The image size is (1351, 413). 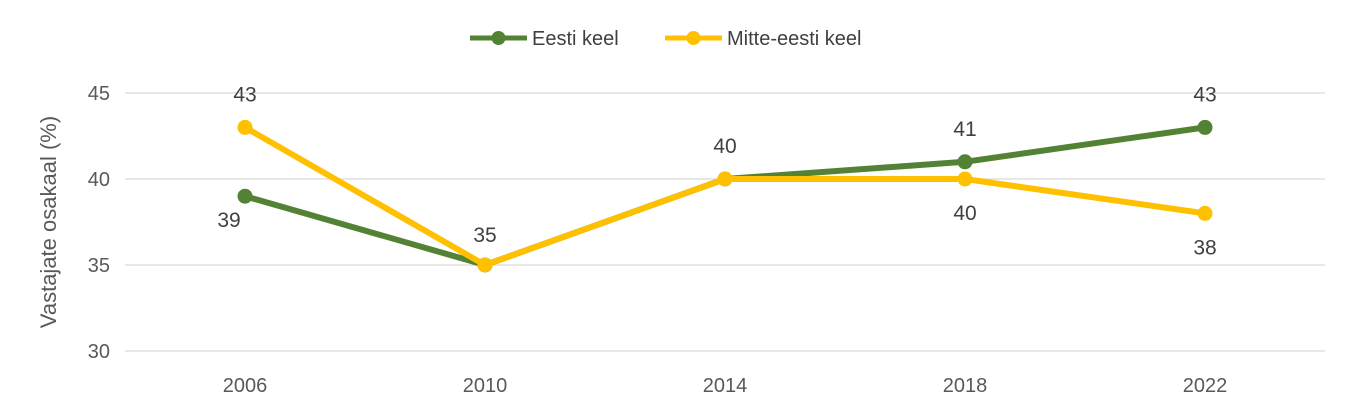 I want to click on point-mitte-eesti-keel-2010, so click(x=485, y=265).